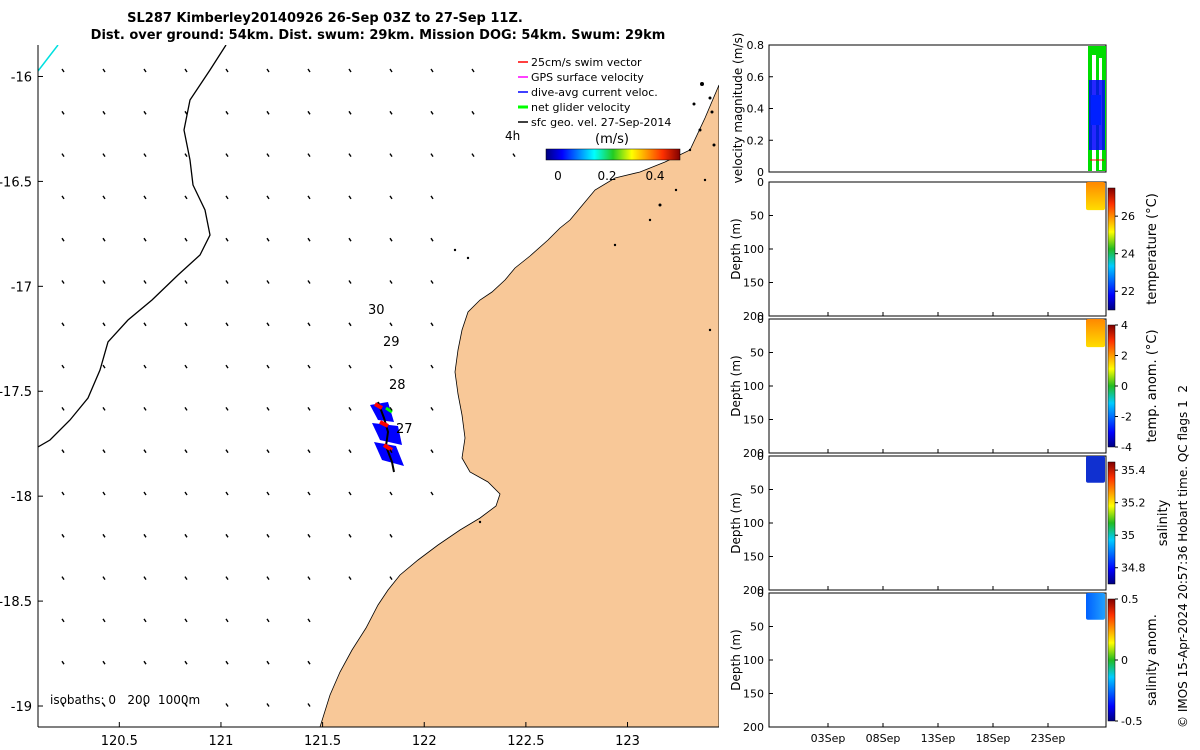  Describe the element at coordinates (919, 108) in the screenshot. I see `velocity-panel: velocity magnitude (m/s) 0 0.2 0.4 0.6 0.8` at that location.